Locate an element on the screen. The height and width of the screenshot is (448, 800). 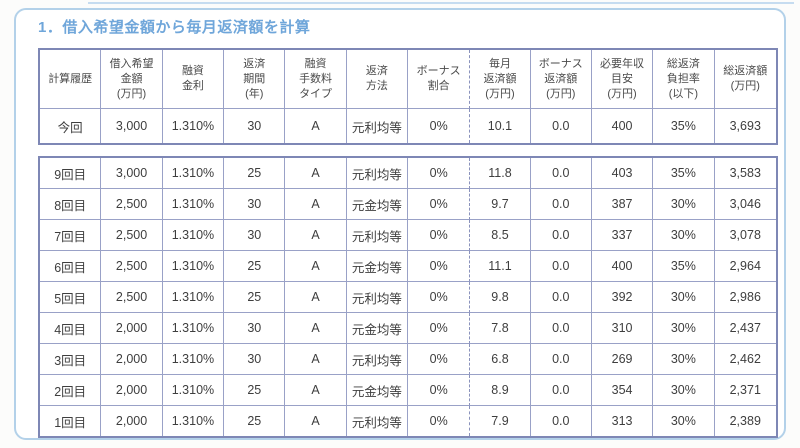
col-header-calc-history: 計算履歴 is located at coordinates (71, 79).